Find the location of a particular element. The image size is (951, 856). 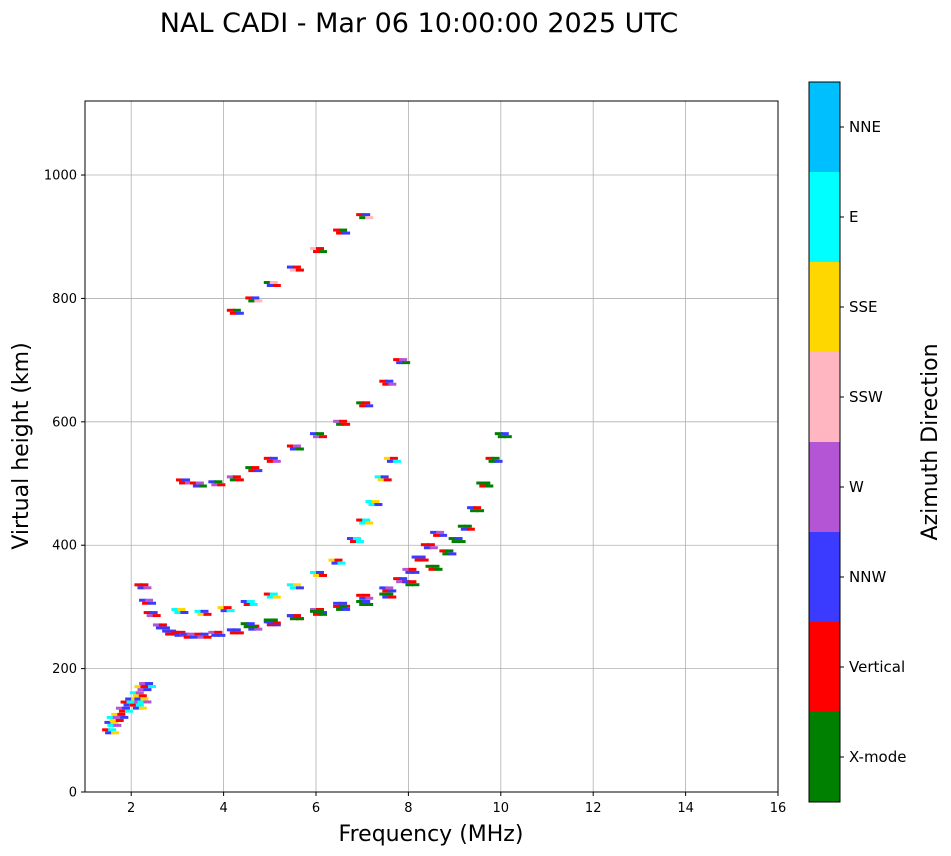

x-tick-label: 12 is located at coordinates (593, 808).